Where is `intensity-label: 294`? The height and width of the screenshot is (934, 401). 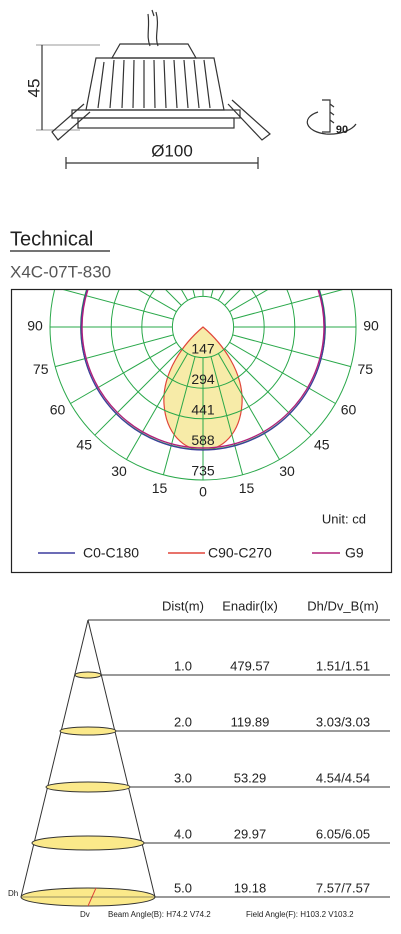 intensity-label: 294 is located at coordinates (203, 379).